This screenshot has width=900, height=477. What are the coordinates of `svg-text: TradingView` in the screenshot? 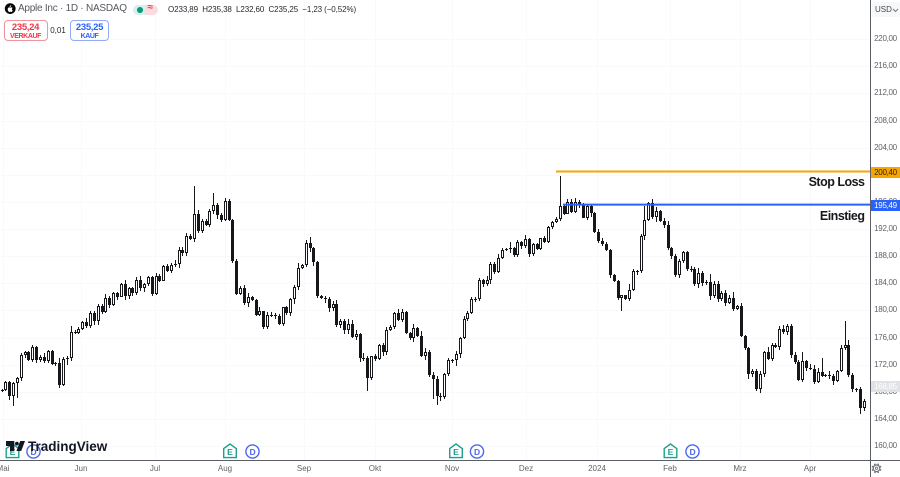 It's located at (68, 446).